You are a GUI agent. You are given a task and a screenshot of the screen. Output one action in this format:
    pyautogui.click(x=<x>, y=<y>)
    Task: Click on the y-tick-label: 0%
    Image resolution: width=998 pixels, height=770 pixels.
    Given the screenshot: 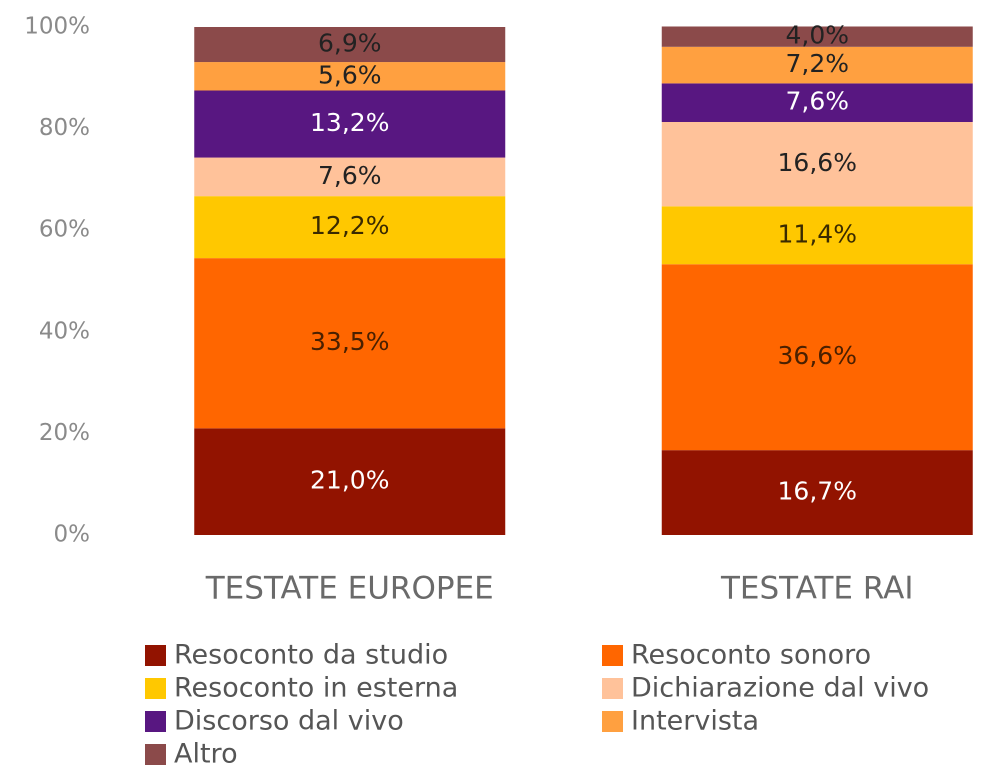 What is the action you would take?
    pyautogui.click(x=72, y=535)
    